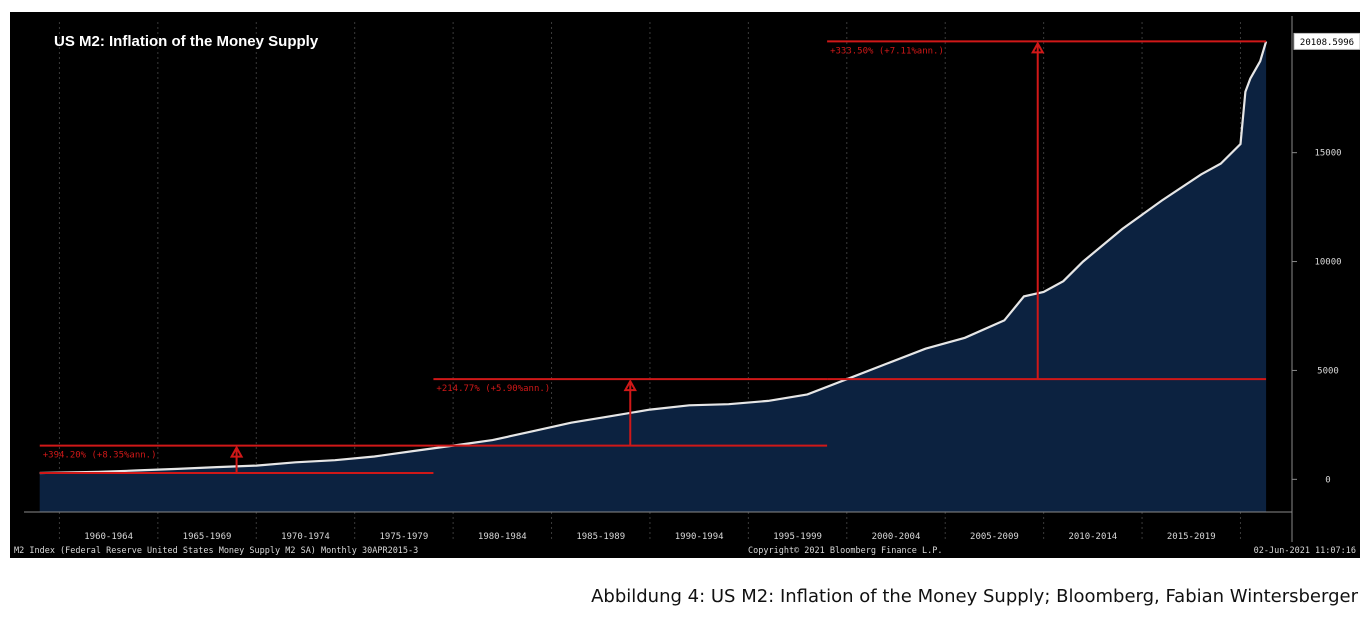 This screenshot has width=1370, height=622. Describe the element at coordinates (493, 389) in the screenshot. I see `annotation-label: +214.77% (+5.90%ann.)` at that location.